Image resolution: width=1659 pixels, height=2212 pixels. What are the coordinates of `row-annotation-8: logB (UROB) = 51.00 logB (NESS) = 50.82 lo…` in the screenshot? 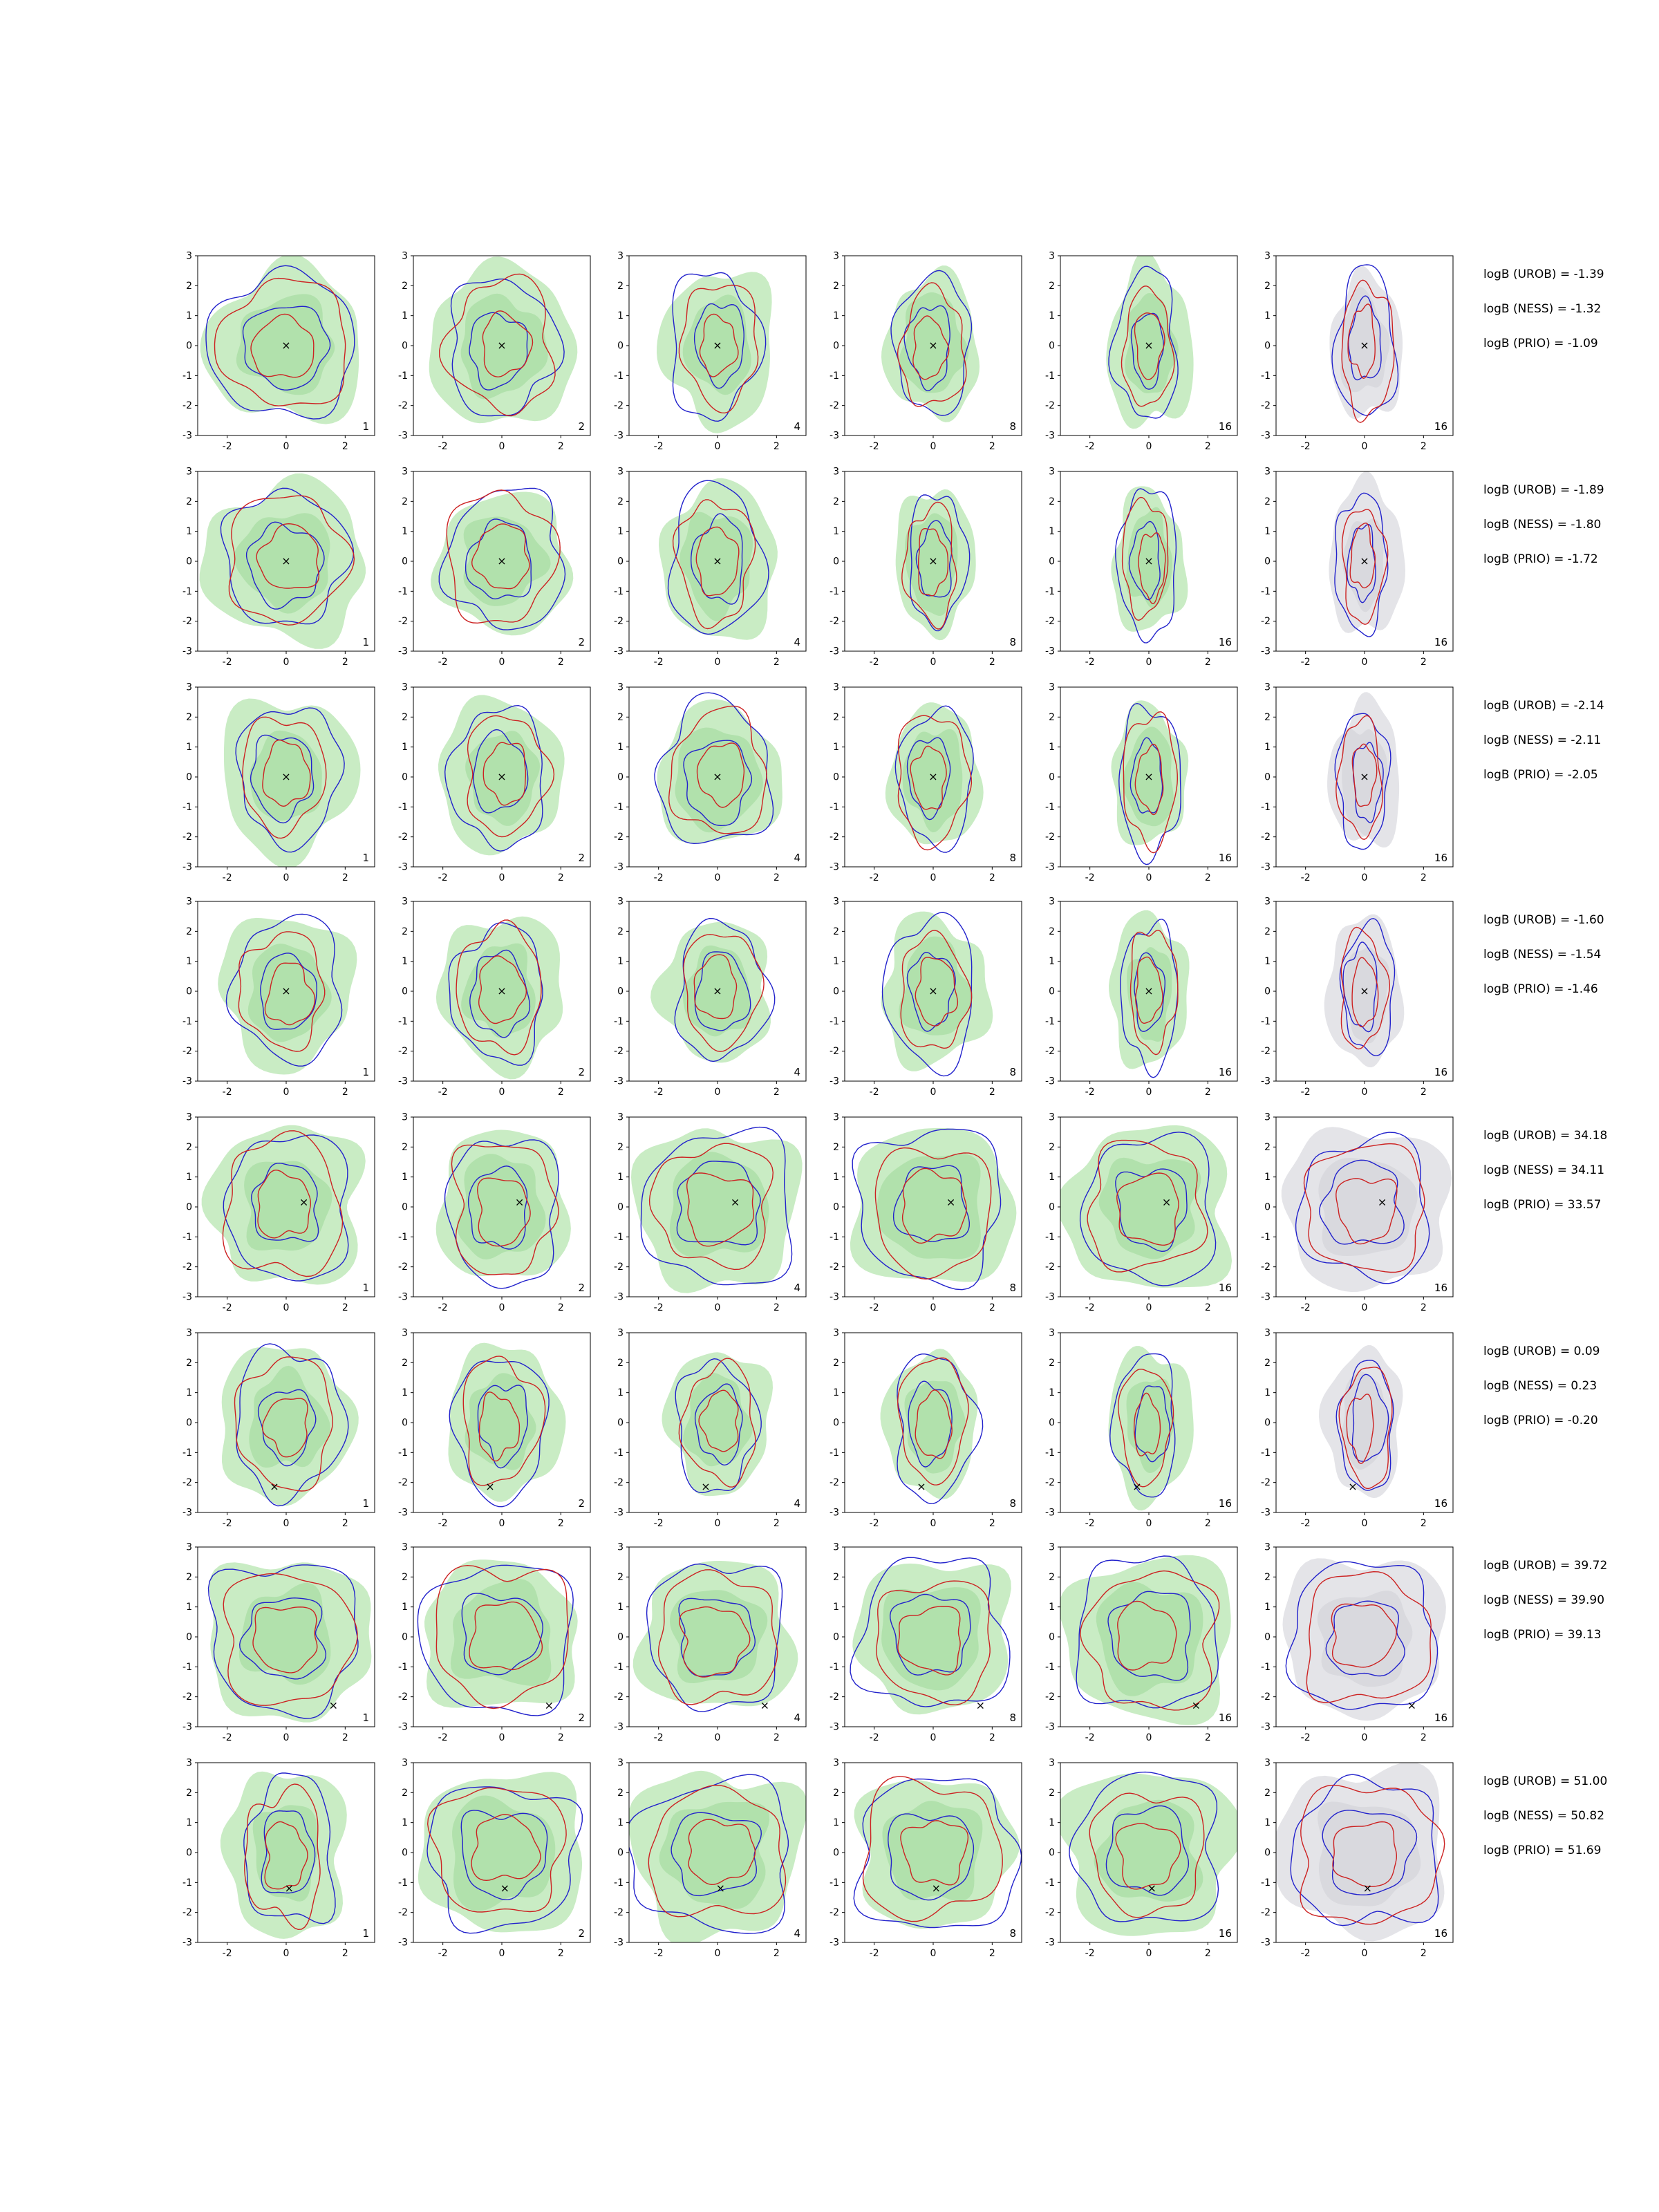 It's located at (1545, 1816).